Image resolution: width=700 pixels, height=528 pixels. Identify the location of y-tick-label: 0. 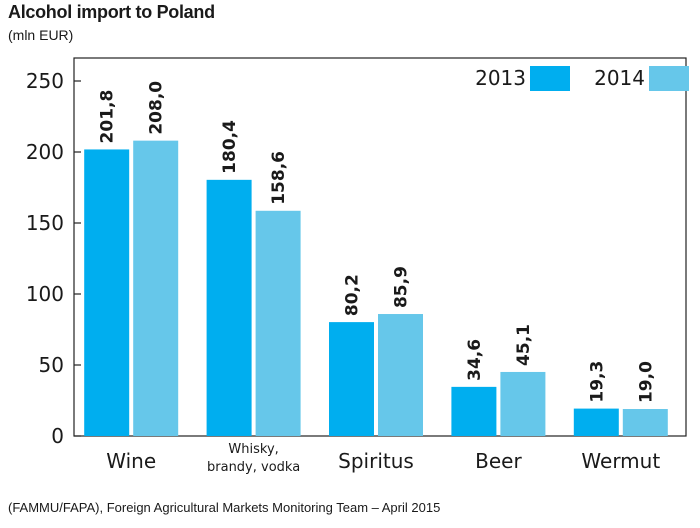
(57, 436).